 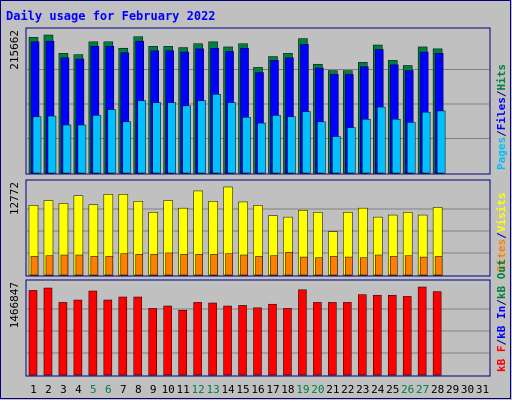 What do you see at coordinates (452, 389) in the screenshot?
I see `x-tick-label: 29` at bounding box center [452, 389].